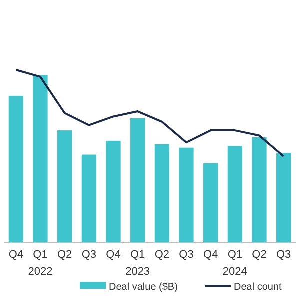 This screenshot has height=300, width=300. What do you see at coordinates (40, 272) in the screenshot?
I see `text: 2022` at bounding box center [40, 272].